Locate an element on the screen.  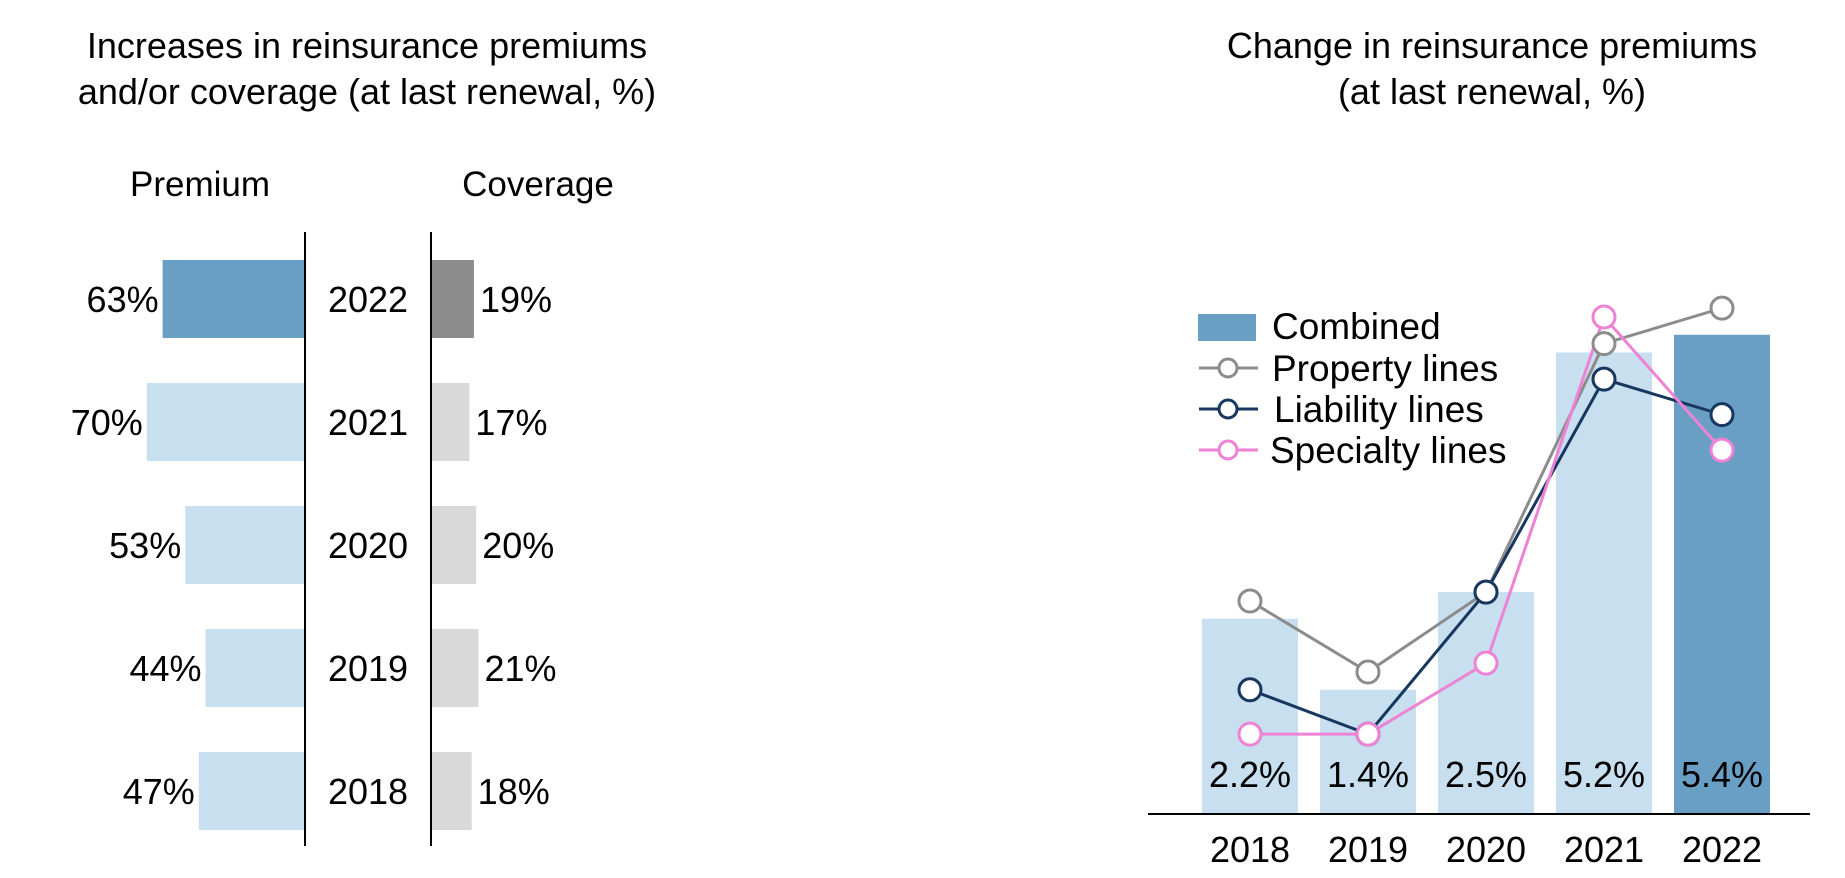
coverage-bar-2018 is located at coordinates (451, 791).